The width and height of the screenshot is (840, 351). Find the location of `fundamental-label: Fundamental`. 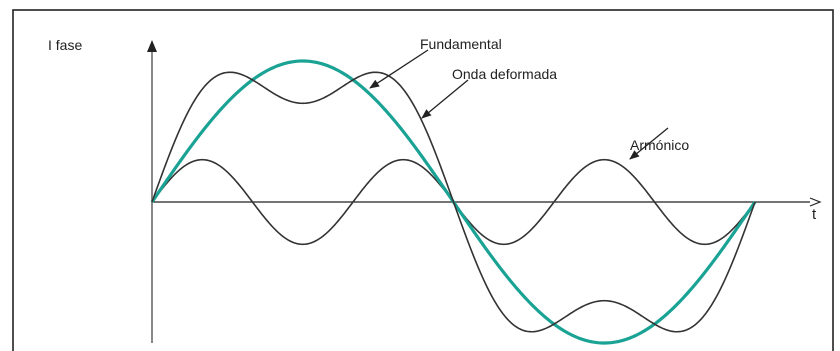

fundamental-label: Fundamental is located at coordinates (461, 44).